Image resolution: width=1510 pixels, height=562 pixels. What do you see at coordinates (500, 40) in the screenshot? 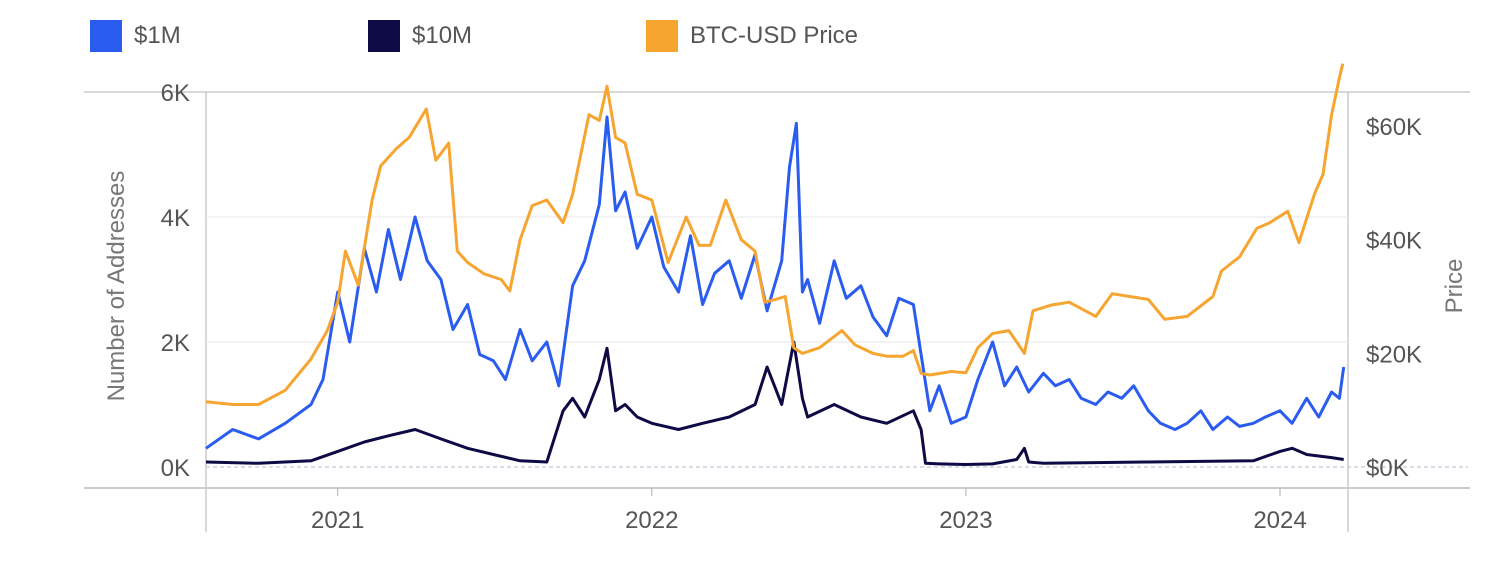
I see `chart-legend: $1M $10M BTC-USD Price` at bounding box center [500, 40].